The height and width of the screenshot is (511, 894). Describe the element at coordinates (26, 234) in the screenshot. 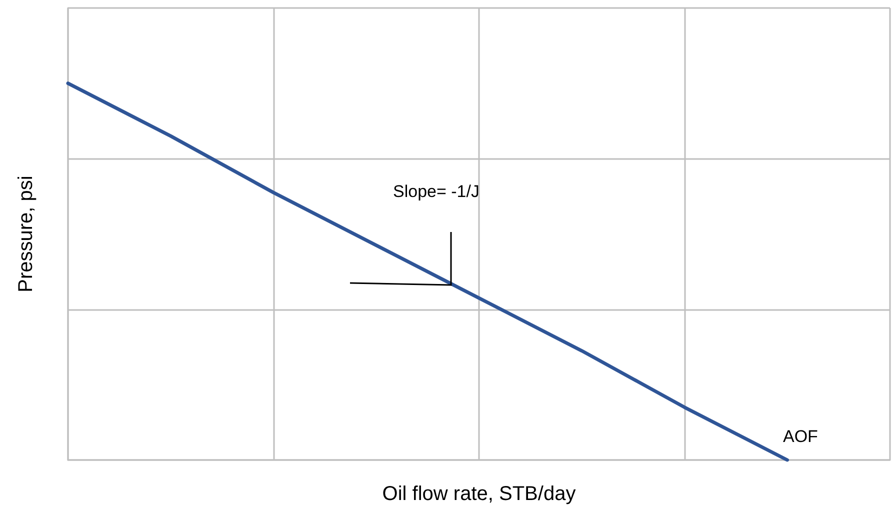

I see `y-axis-title: Pressure, psi` at that location.